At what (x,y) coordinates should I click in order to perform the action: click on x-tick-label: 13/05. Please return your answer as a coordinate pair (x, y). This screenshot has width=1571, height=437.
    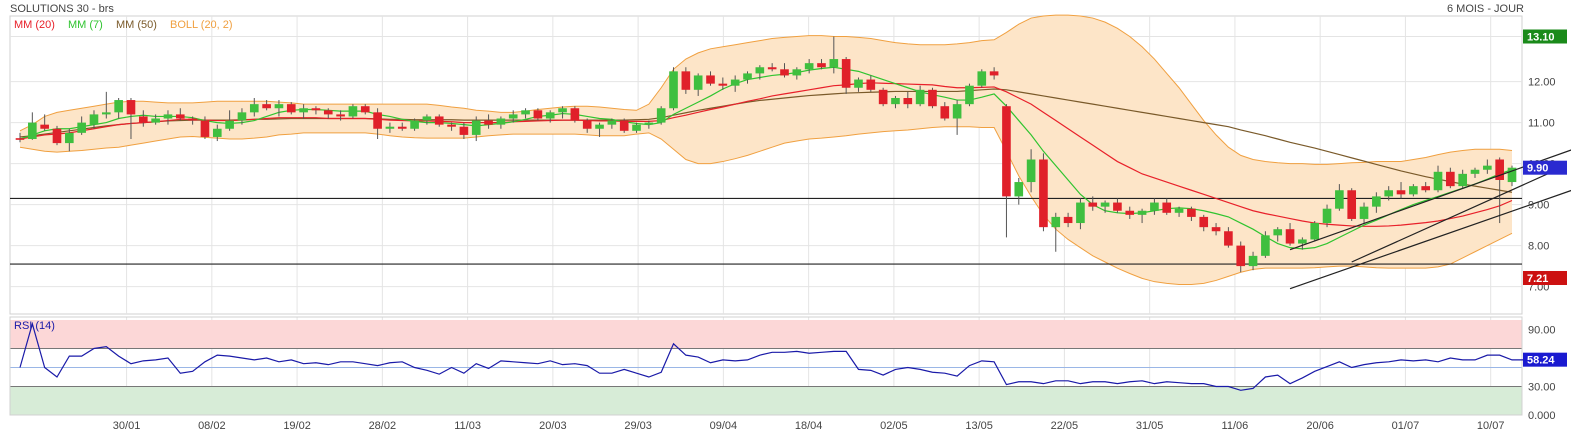
    Looking at the image, I should click on (979, 426).